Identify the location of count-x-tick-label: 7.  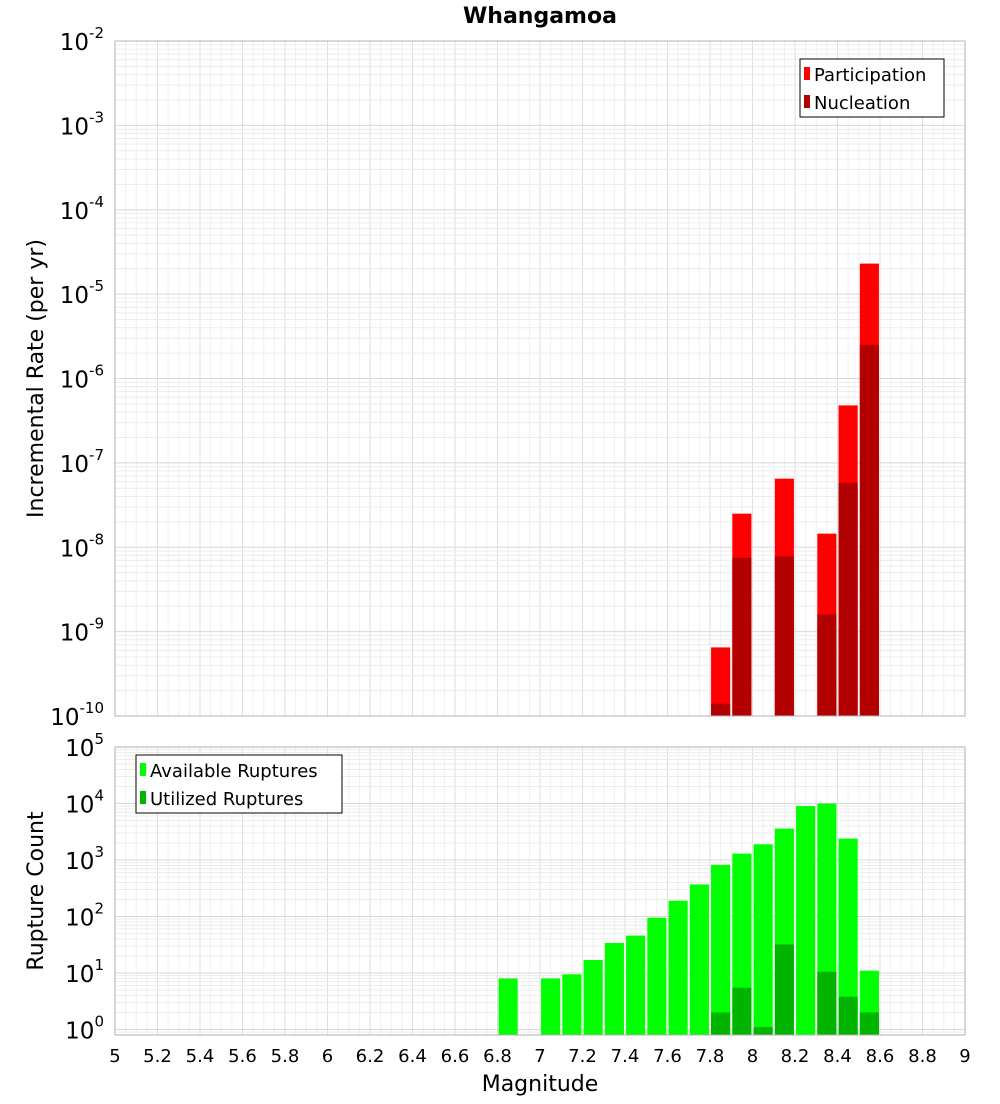
(539, 1056).